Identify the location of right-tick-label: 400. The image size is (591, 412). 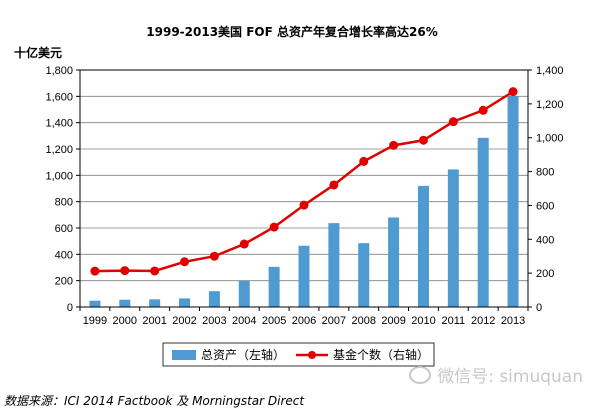
(545, 240).